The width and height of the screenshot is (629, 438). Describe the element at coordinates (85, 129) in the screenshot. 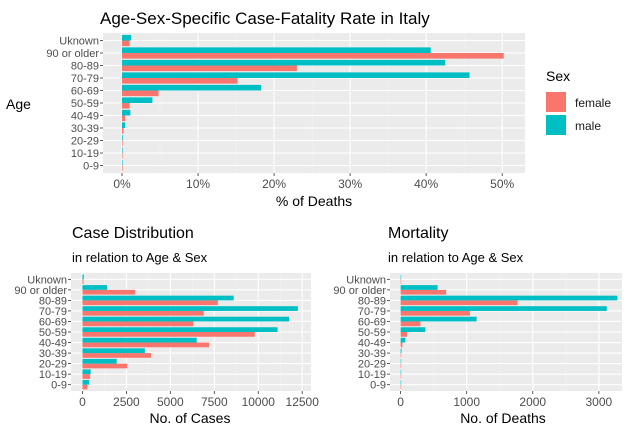

I see `y-tick-label: 30-39` at that location.